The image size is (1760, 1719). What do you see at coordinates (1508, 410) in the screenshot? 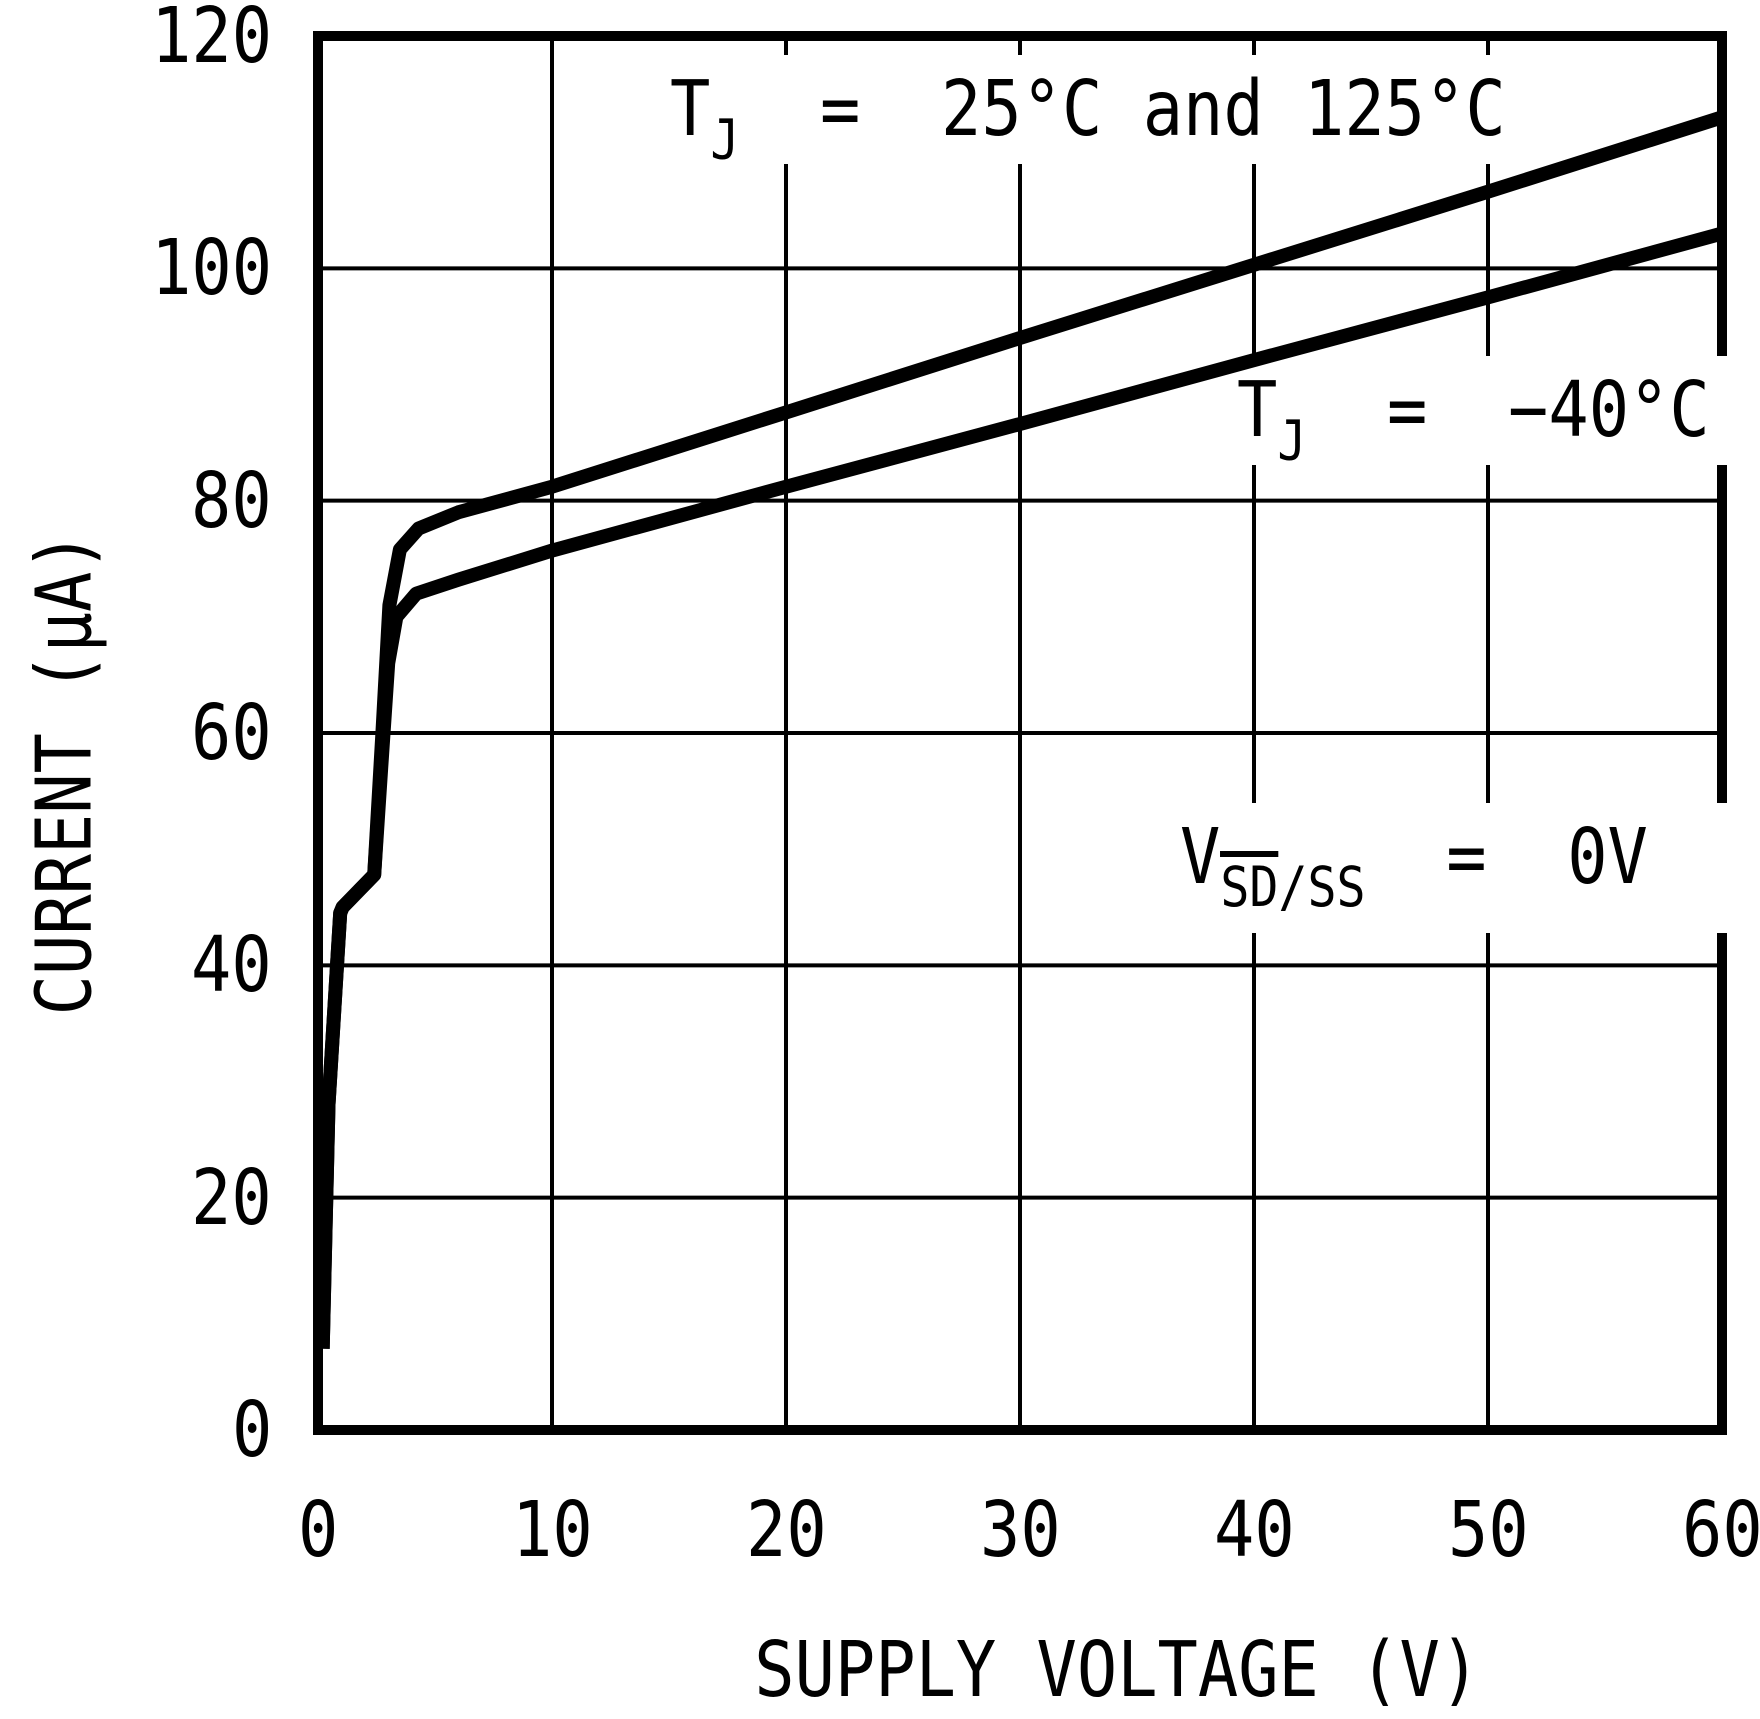
I see `annotation-text: = −40°C` at bounding box center [1508, 410].